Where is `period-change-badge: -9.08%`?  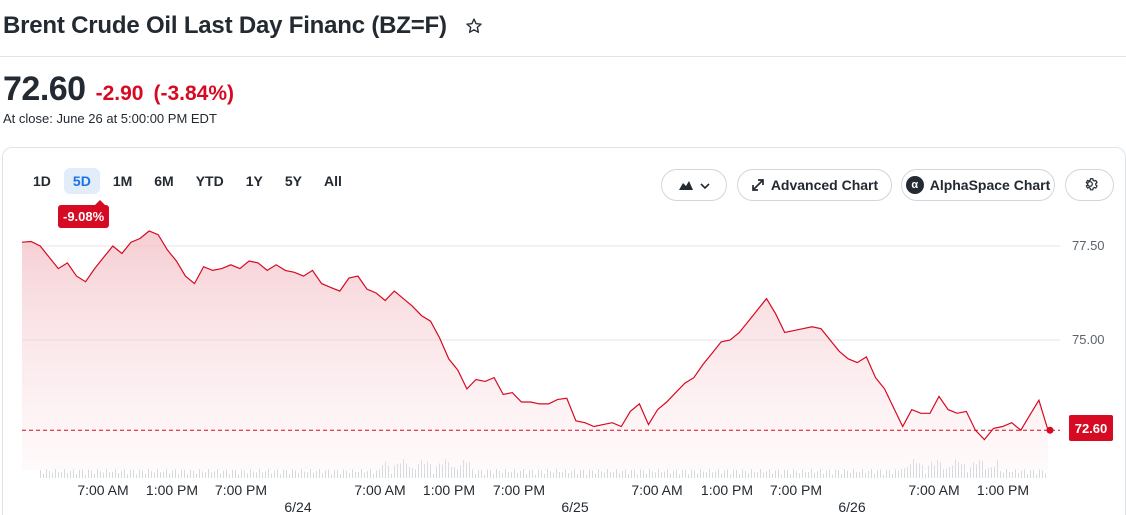 period-change-badge: -9.08% is located at coordinates (84, 214).